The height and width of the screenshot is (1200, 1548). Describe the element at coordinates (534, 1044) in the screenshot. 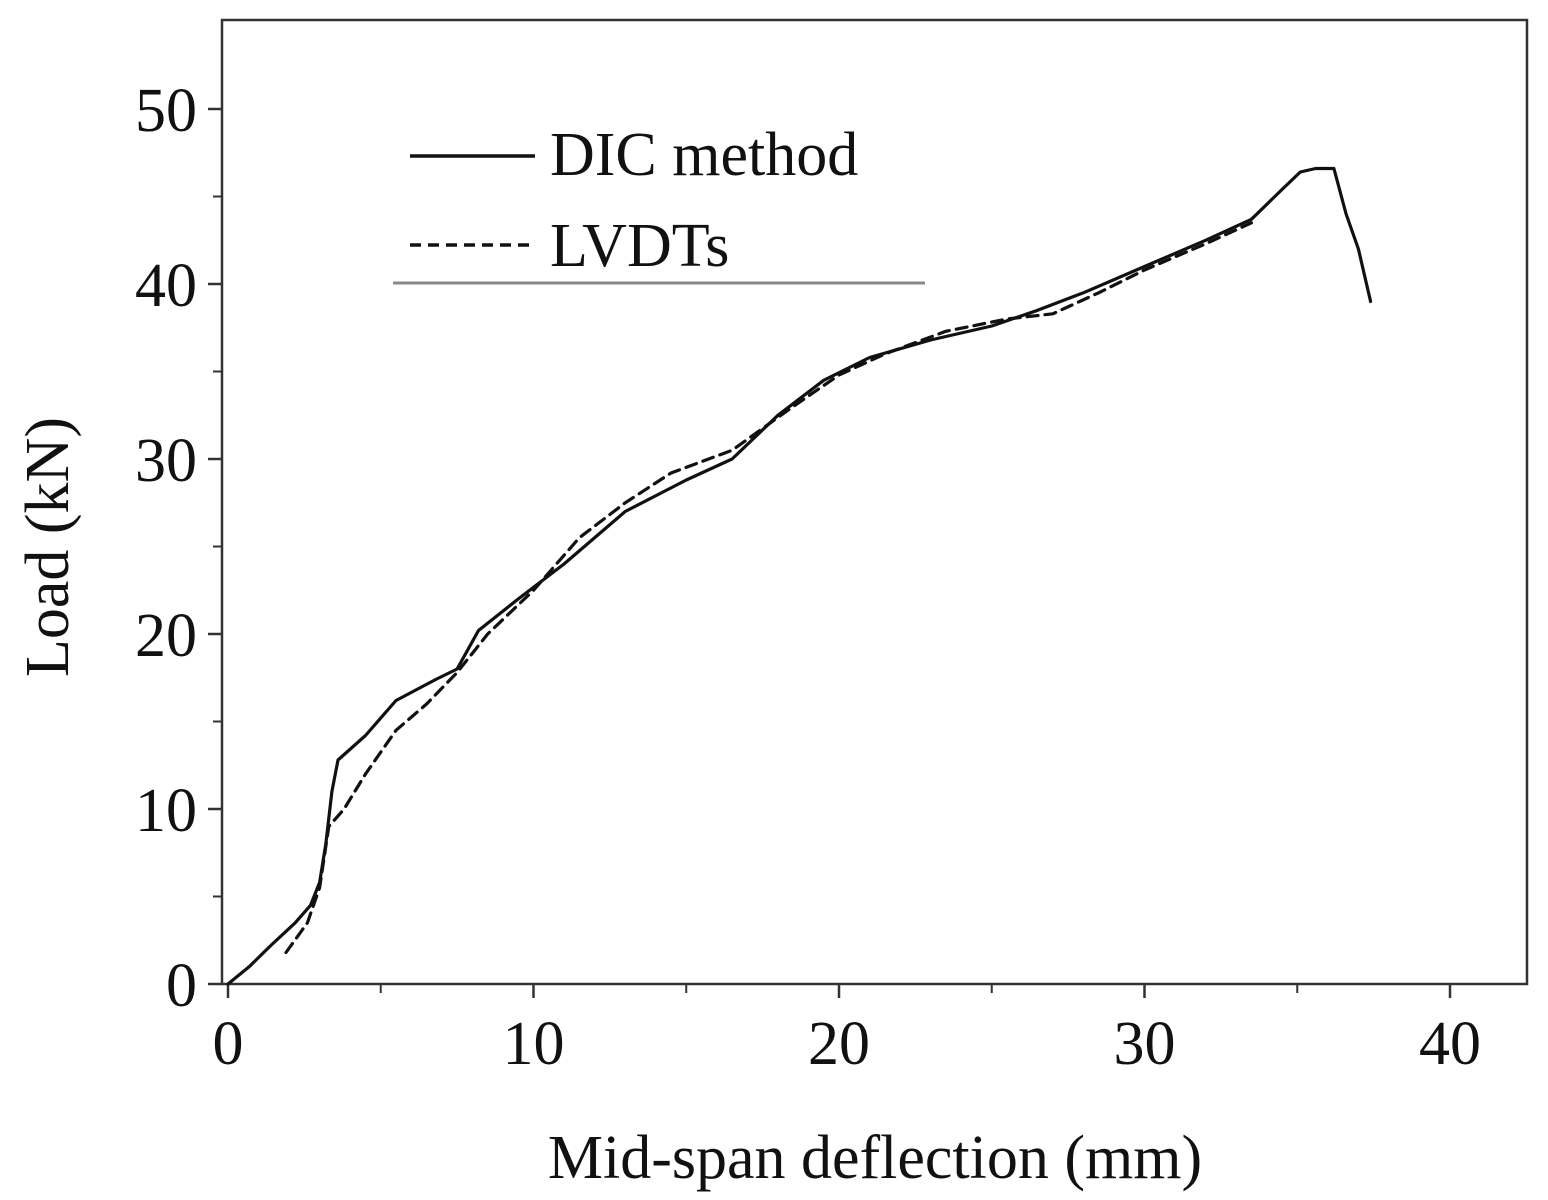

I see `x-tick-label-10: 10` at that location.